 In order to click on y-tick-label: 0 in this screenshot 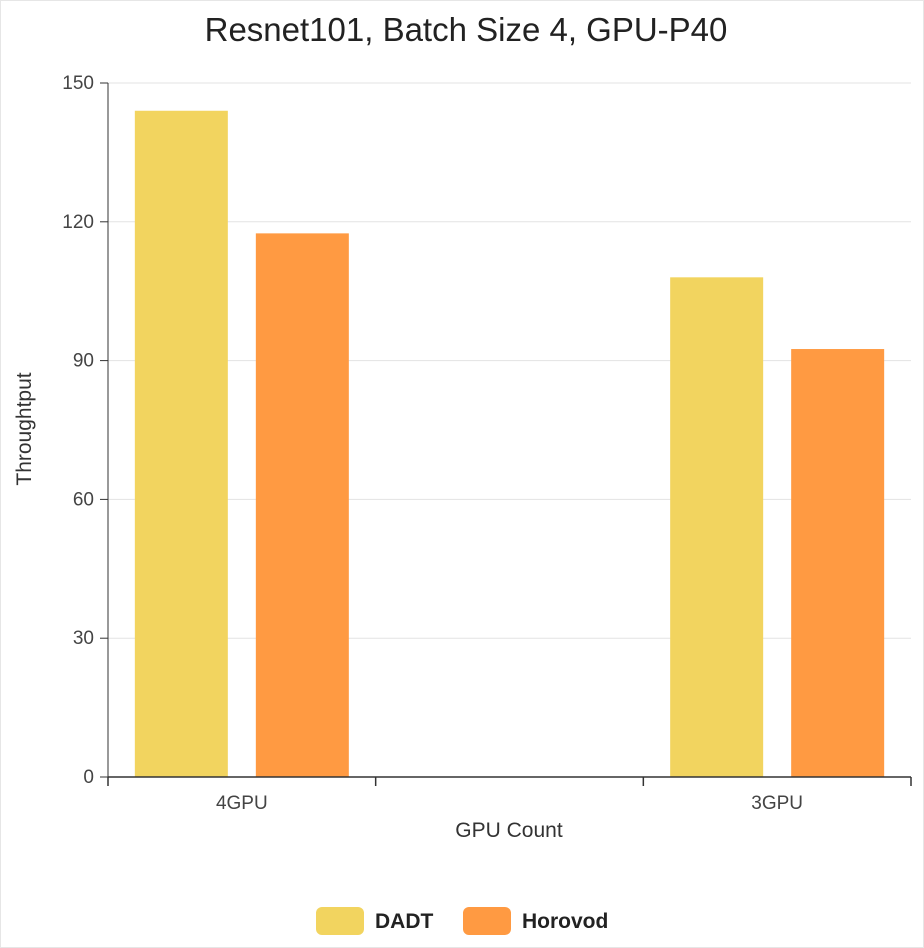, I will do `click(88, 777)`.